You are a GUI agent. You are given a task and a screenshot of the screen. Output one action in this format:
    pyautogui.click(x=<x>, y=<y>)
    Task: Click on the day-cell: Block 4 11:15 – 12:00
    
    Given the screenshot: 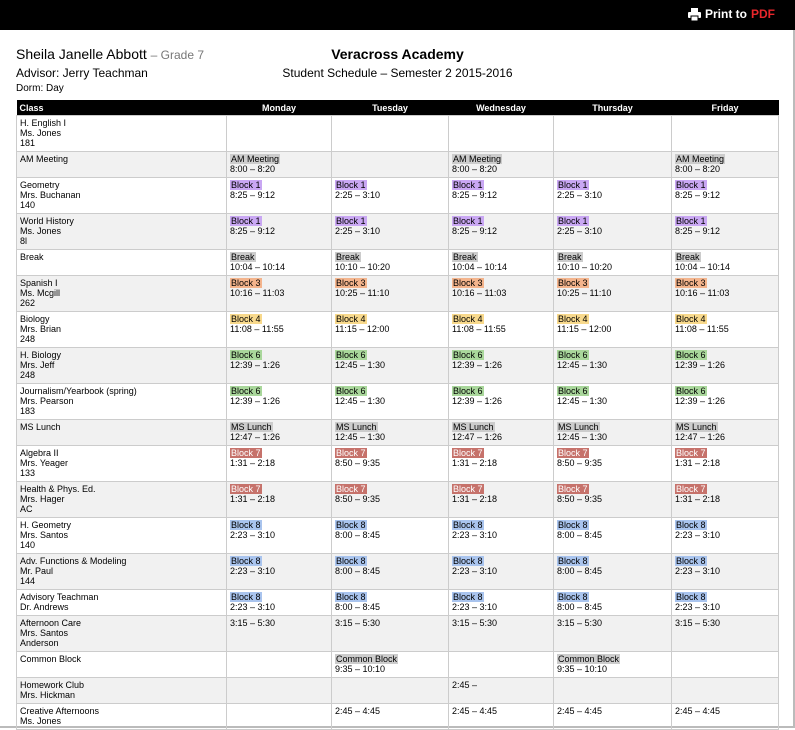 What is the action you would take?
    pyautogui.click(x=612, y=329)
    